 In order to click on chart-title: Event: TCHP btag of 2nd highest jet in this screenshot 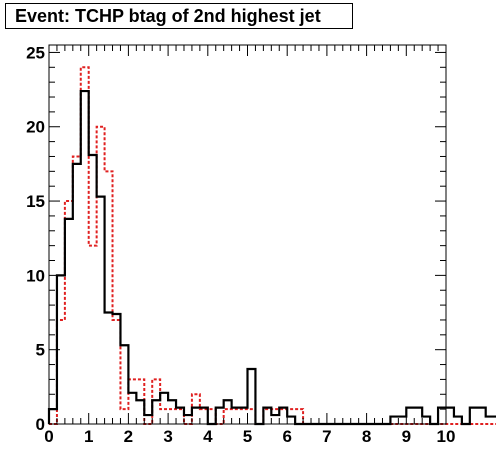, I will do `click(179, 16)`.